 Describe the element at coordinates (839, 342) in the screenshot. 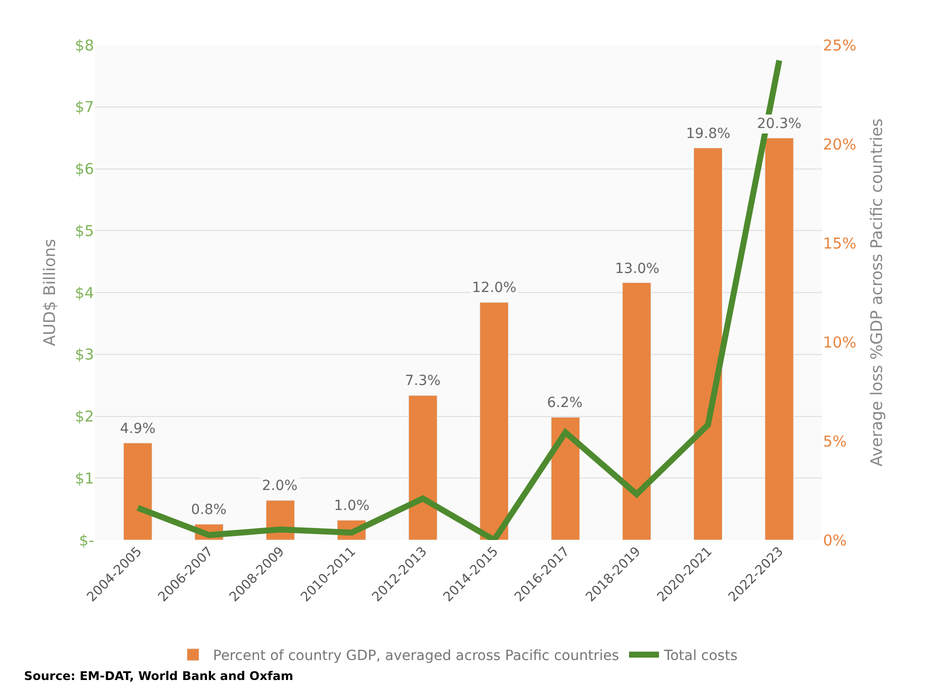

I see `y2-tick-label: 10%` at that location.